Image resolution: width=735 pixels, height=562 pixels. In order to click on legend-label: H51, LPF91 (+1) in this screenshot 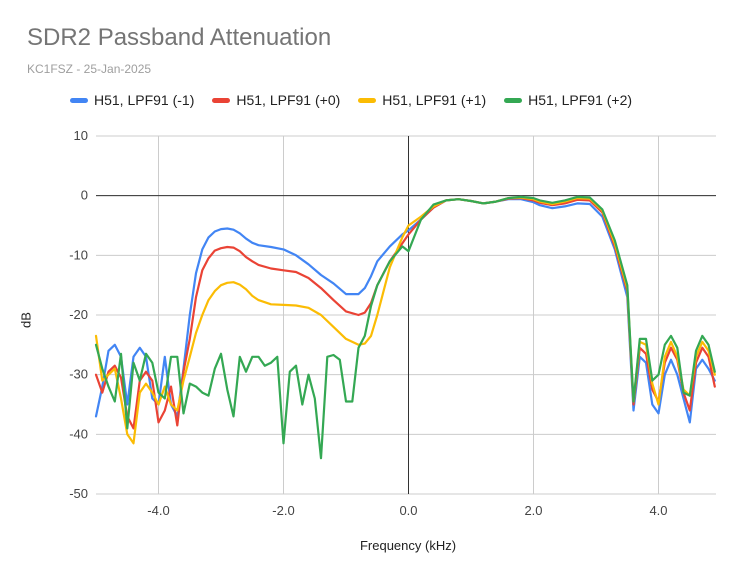, I will do `click(434, 100)`.